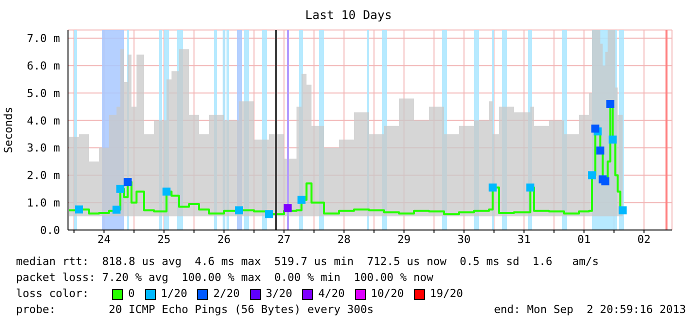 The image size is (697, 321). I want to click on x-tick-label: 29, so click(404, 239).